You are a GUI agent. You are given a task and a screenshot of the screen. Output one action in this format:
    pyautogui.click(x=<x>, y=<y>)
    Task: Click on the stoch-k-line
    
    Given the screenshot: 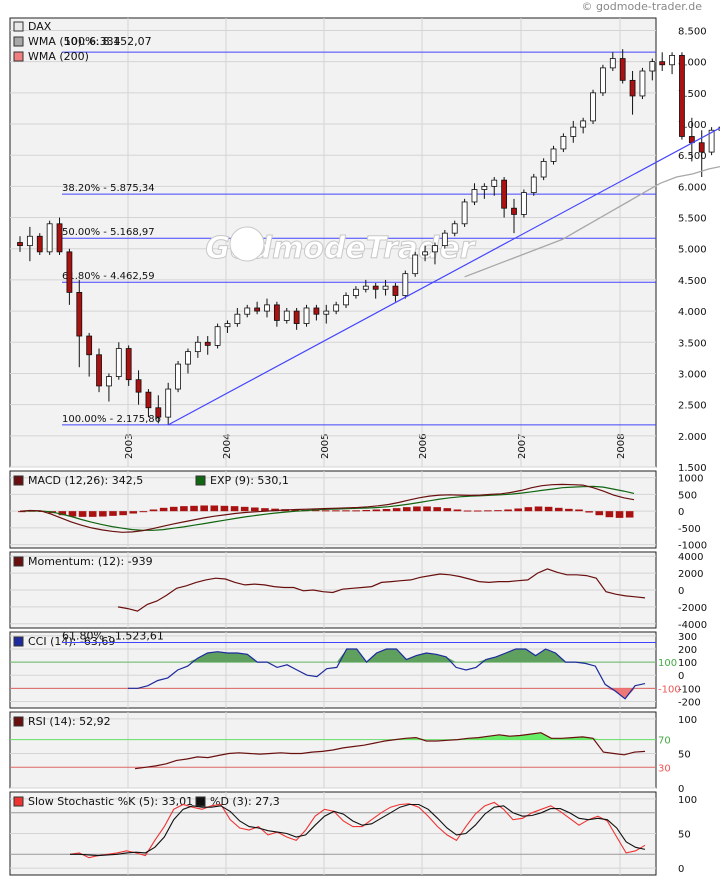 What is the action you would take?
    pyautogui.click(x=357, y=830)
    